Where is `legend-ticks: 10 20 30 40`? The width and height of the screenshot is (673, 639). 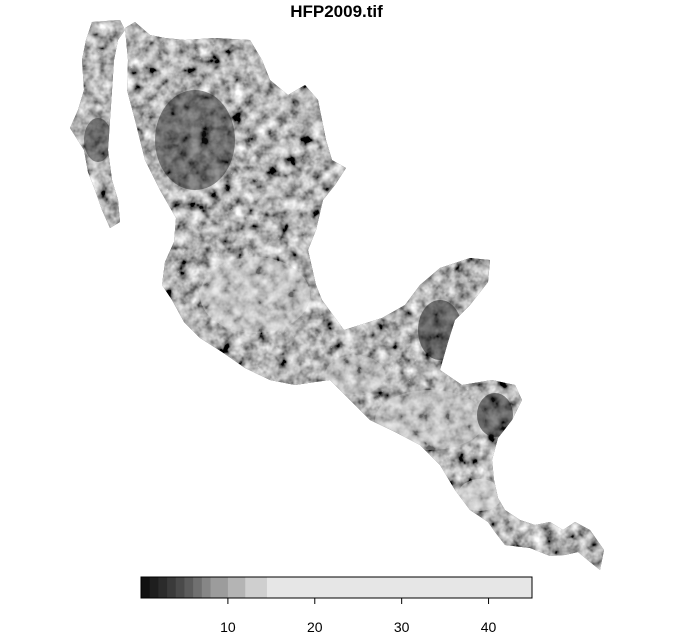 legend-ticks: 10 20 30 40 is located at coordinates (358, 616).